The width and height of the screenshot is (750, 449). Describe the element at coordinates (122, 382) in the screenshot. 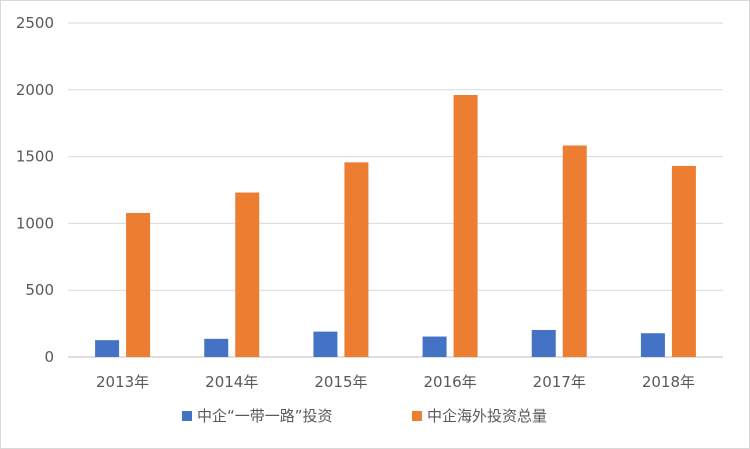

I see `x-tick-label: 2013年` at that location.